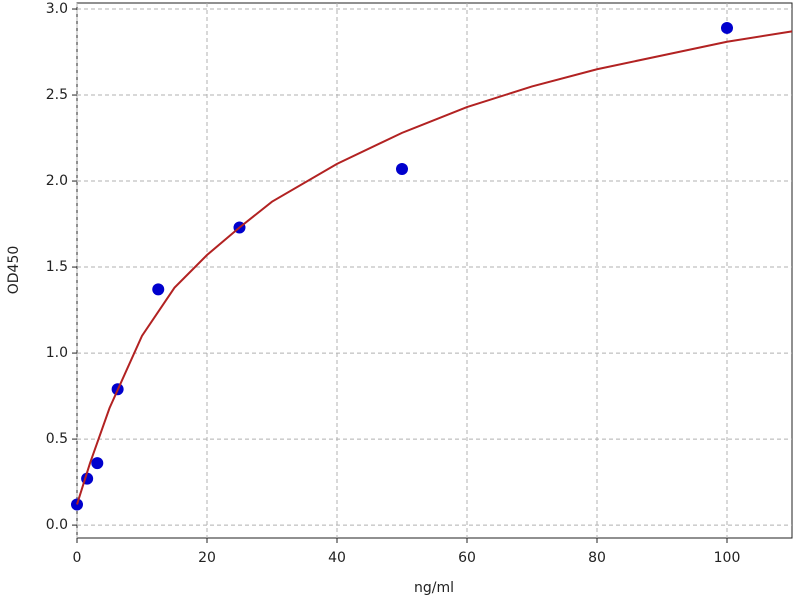 Image resolution: width=800 pixels, height=600 pixels. Describe the element at coordinates (597, 558) in the screenshot. I see `x-tick-label: 80` at that location.